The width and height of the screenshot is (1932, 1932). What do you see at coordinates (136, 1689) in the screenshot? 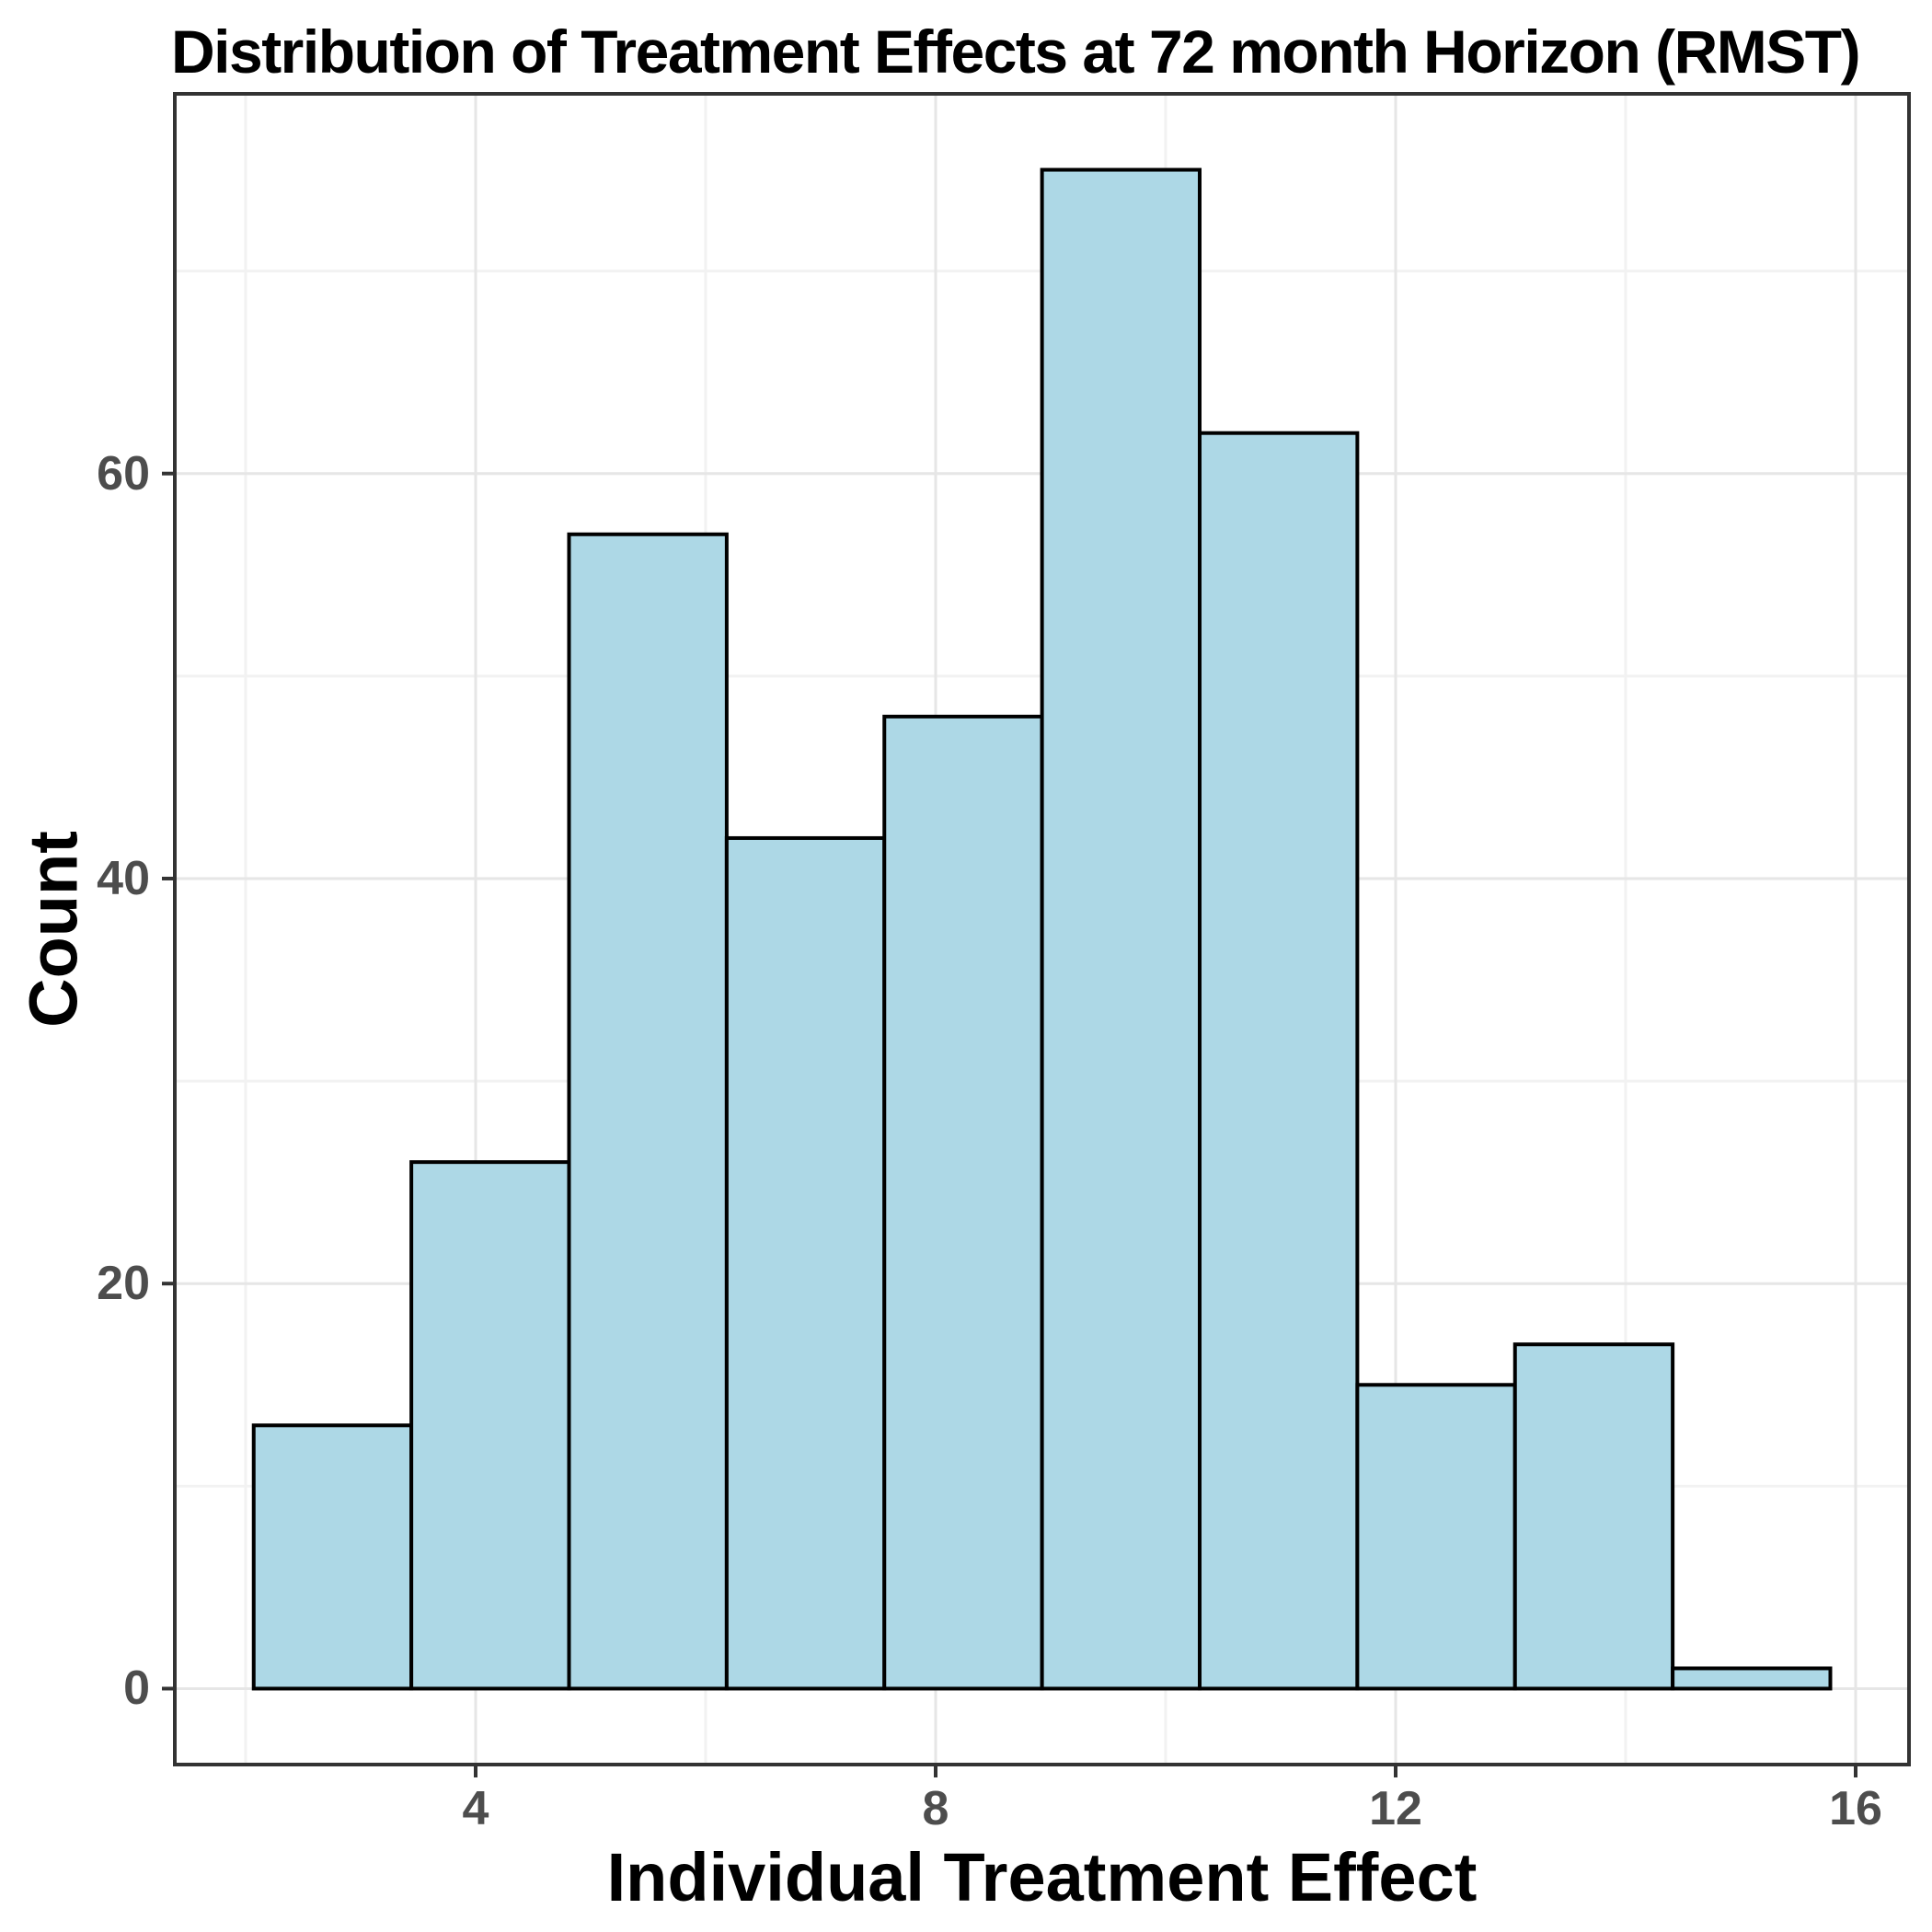
I see `y-tick-label: 0` at bounding box center [136, 1689].